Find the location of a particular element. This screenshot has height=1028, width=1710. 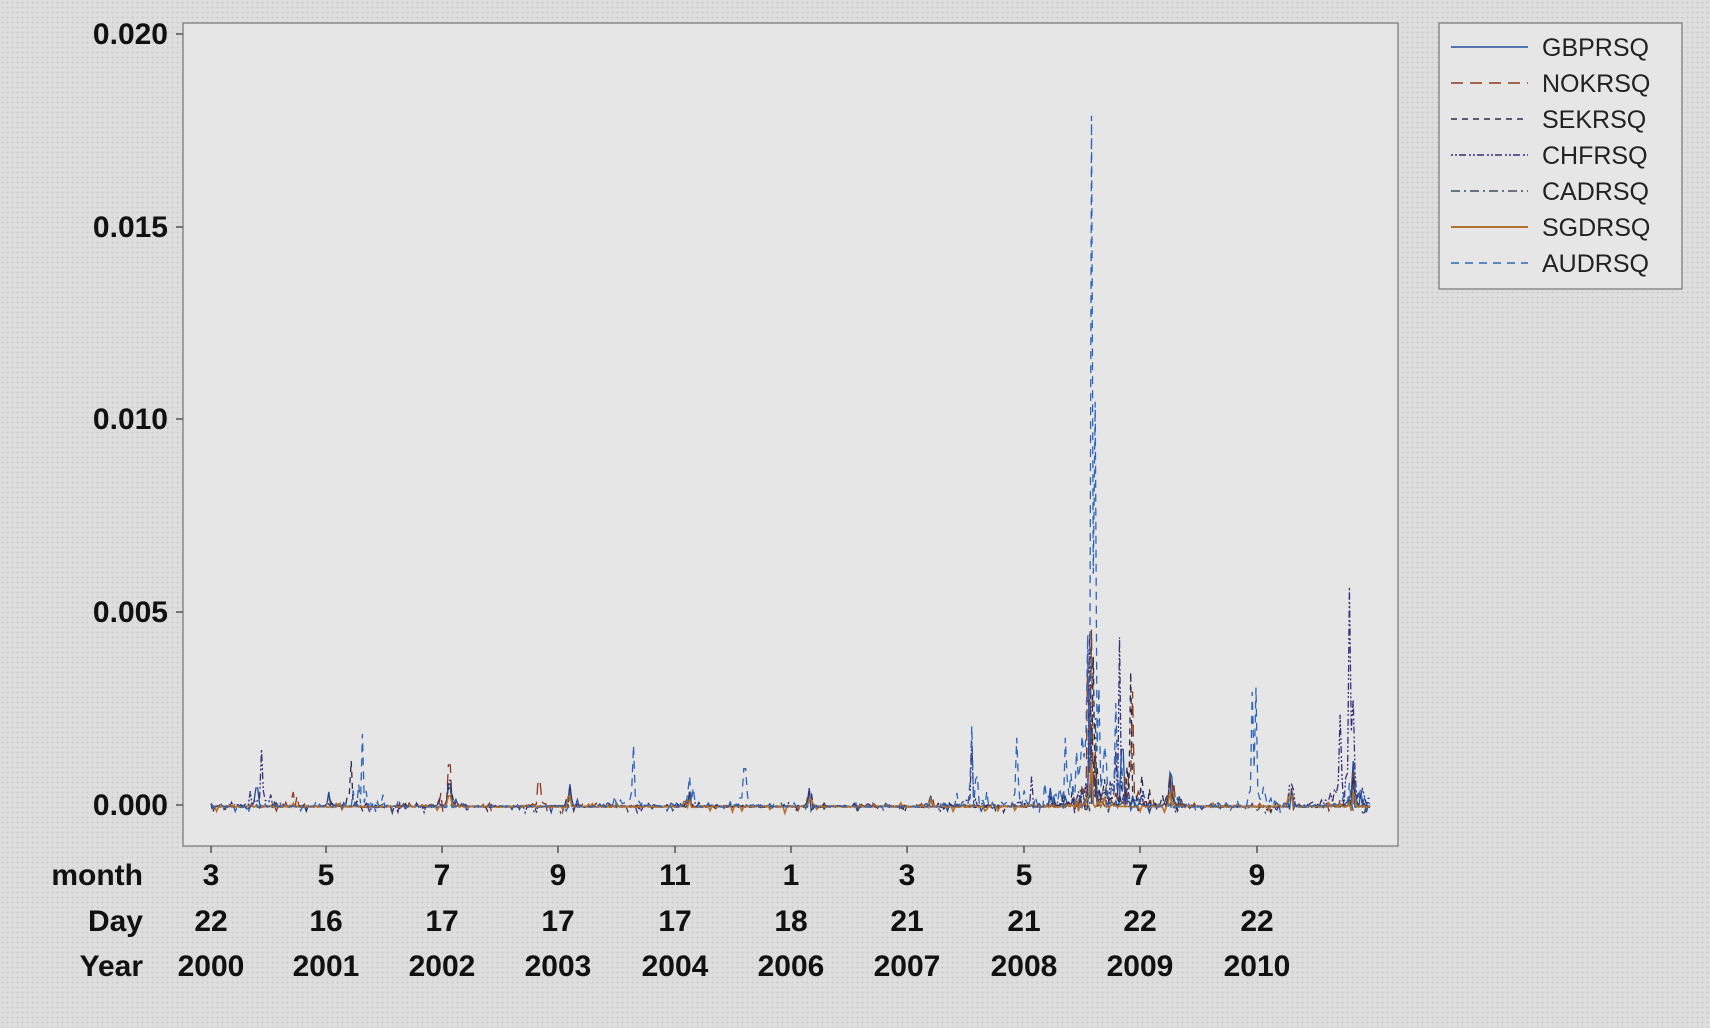

x-tick-label-year: 2006 is located at coordinates (791, 966).